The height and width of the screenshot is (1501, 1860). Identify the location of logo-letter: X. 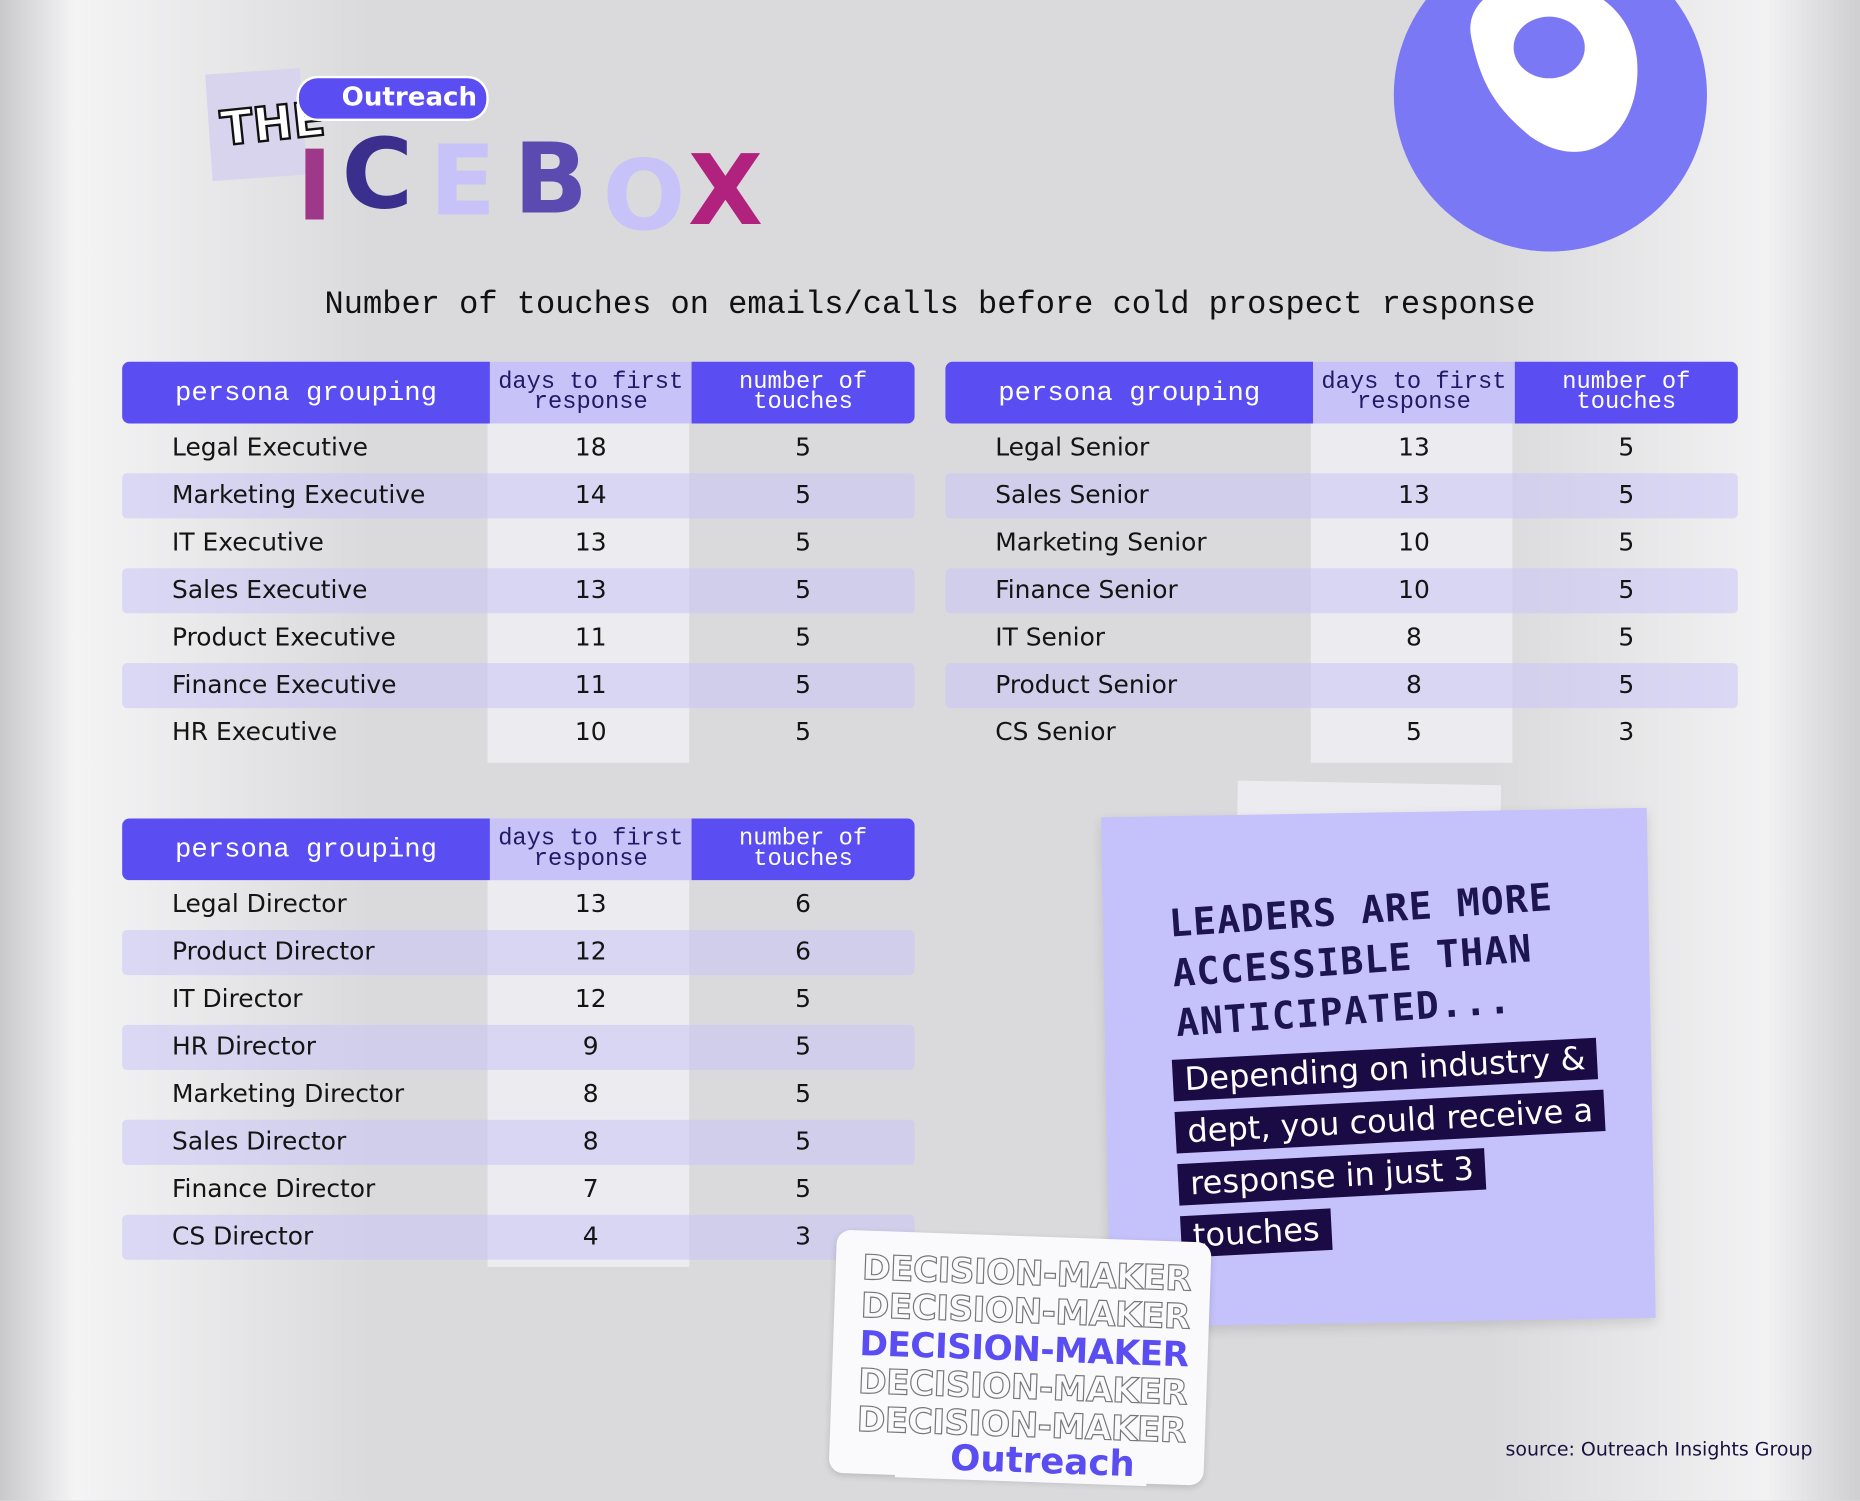
(726, 191).